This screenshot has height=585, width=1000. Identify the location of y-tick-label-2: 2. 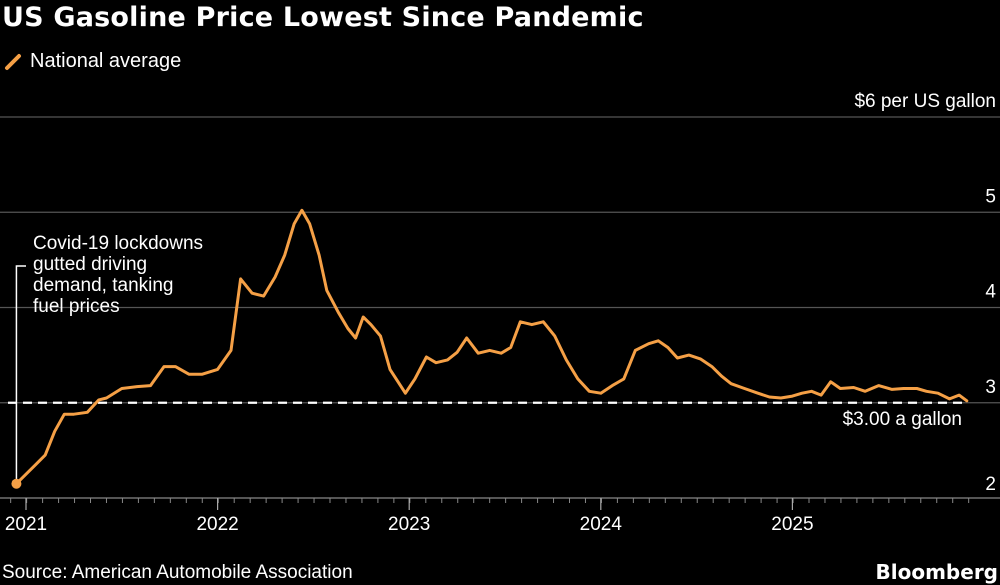
(990, 484).